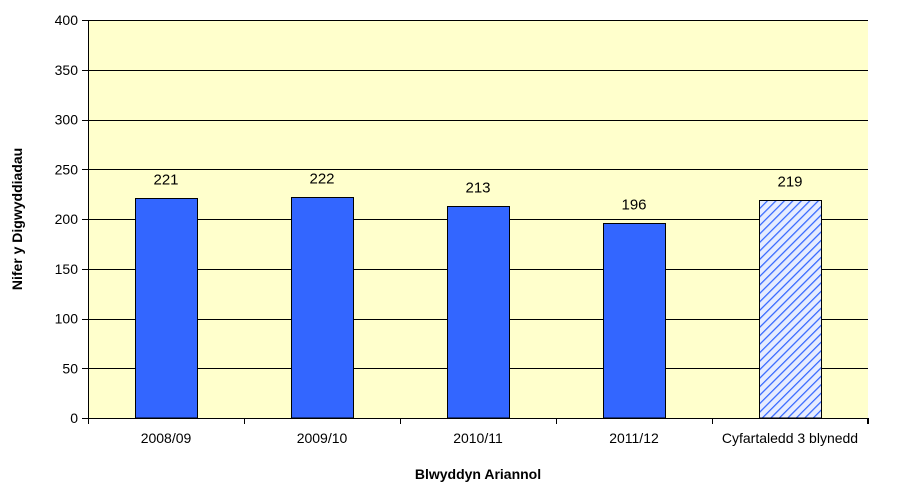  Describe the element at coordinates (67, 70) in the screenshot. I see `y-tick-label: 350` at that location.